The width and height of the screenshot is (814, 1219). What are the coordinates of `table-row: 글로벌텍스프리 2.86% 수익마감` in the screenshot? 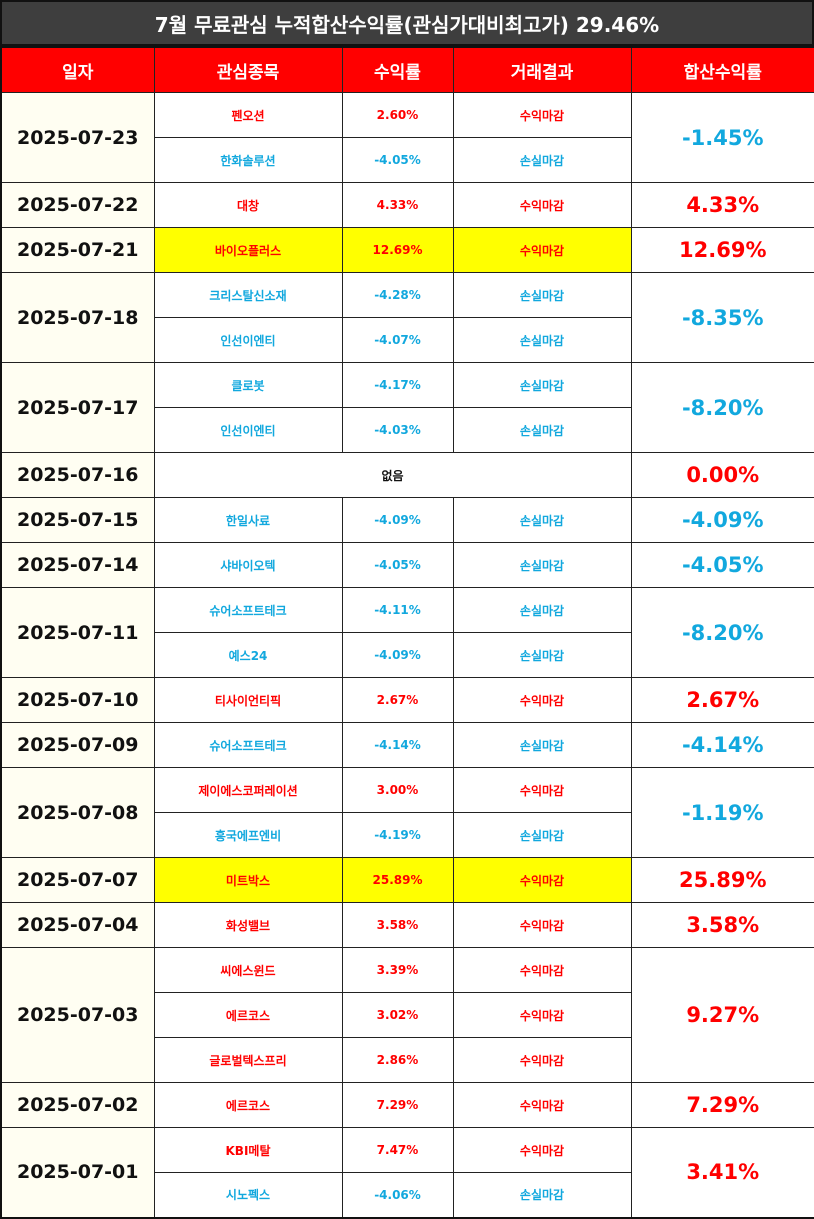 It's located at (407, 1060).